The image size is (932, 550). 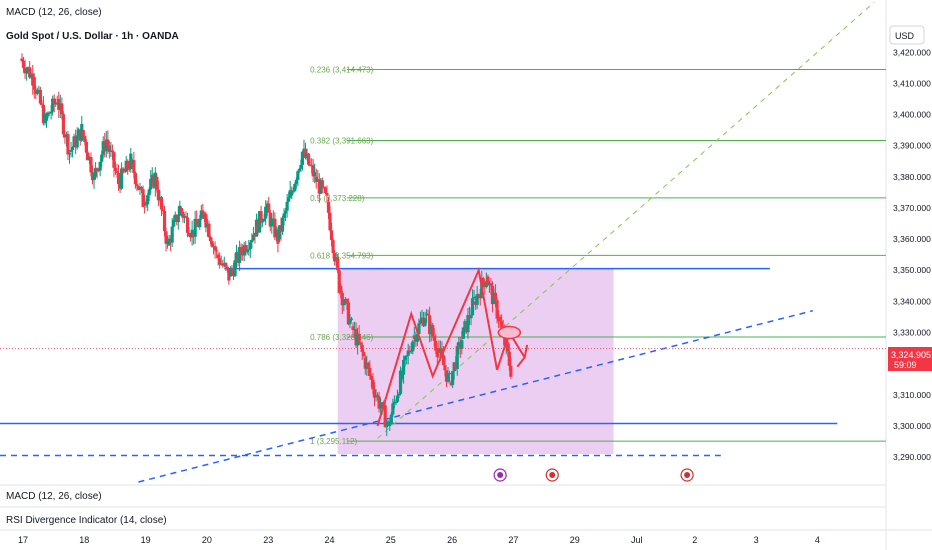 What do you see at coordinates (912, 426) in the screenshot?
I see `y-tick-label: 3,300.000` at bounding box center [912, 426].